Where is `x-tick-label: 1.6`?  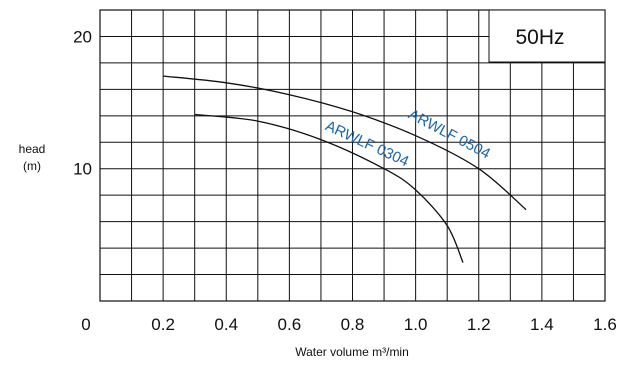 x-tick-label: 1.6 is located at coordinates (605, 324).